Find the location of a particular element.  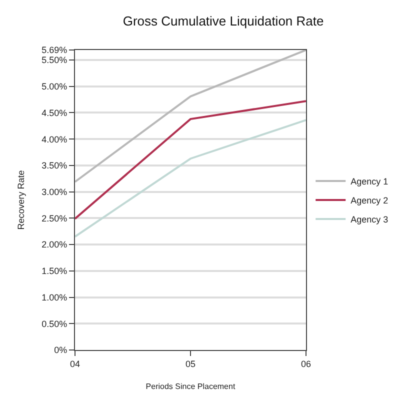

y-tick-label: 0.50% is located at coordinates (55, 323).